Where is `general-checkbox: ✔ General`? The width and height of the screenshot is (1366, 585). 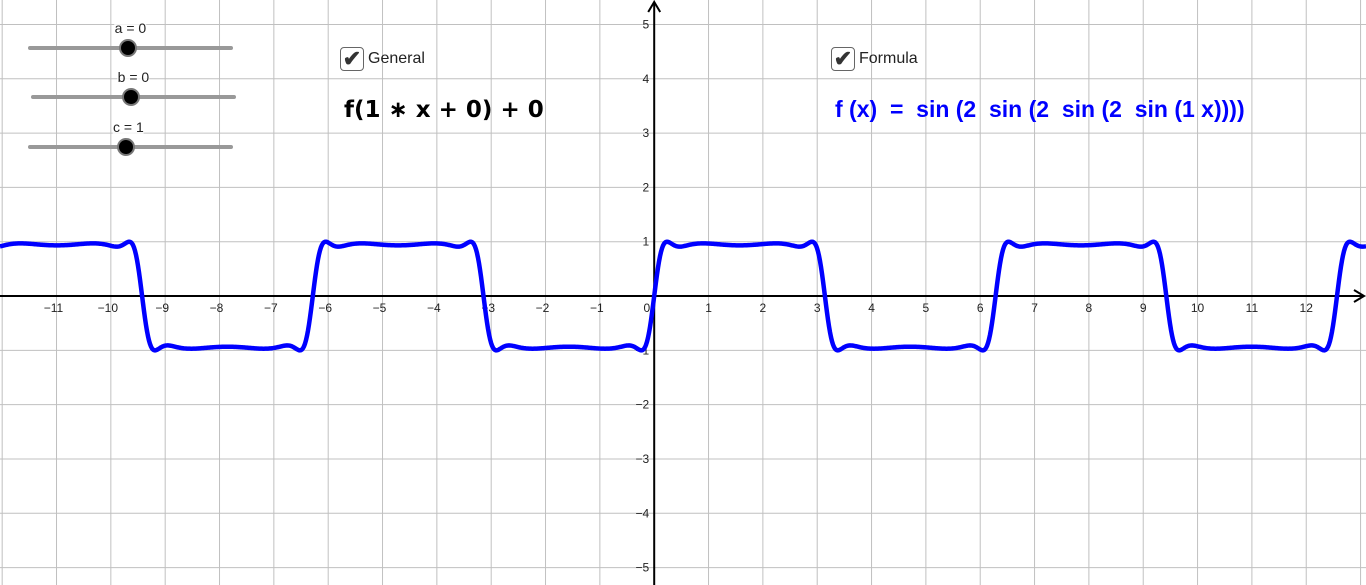 general-checkbox: ✔ General is located at coordinates (382, 58).